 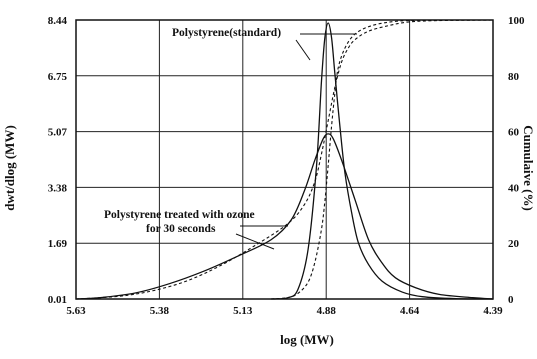 I want to click on y-tick-label-right: 40, so click(x=514, y=188).